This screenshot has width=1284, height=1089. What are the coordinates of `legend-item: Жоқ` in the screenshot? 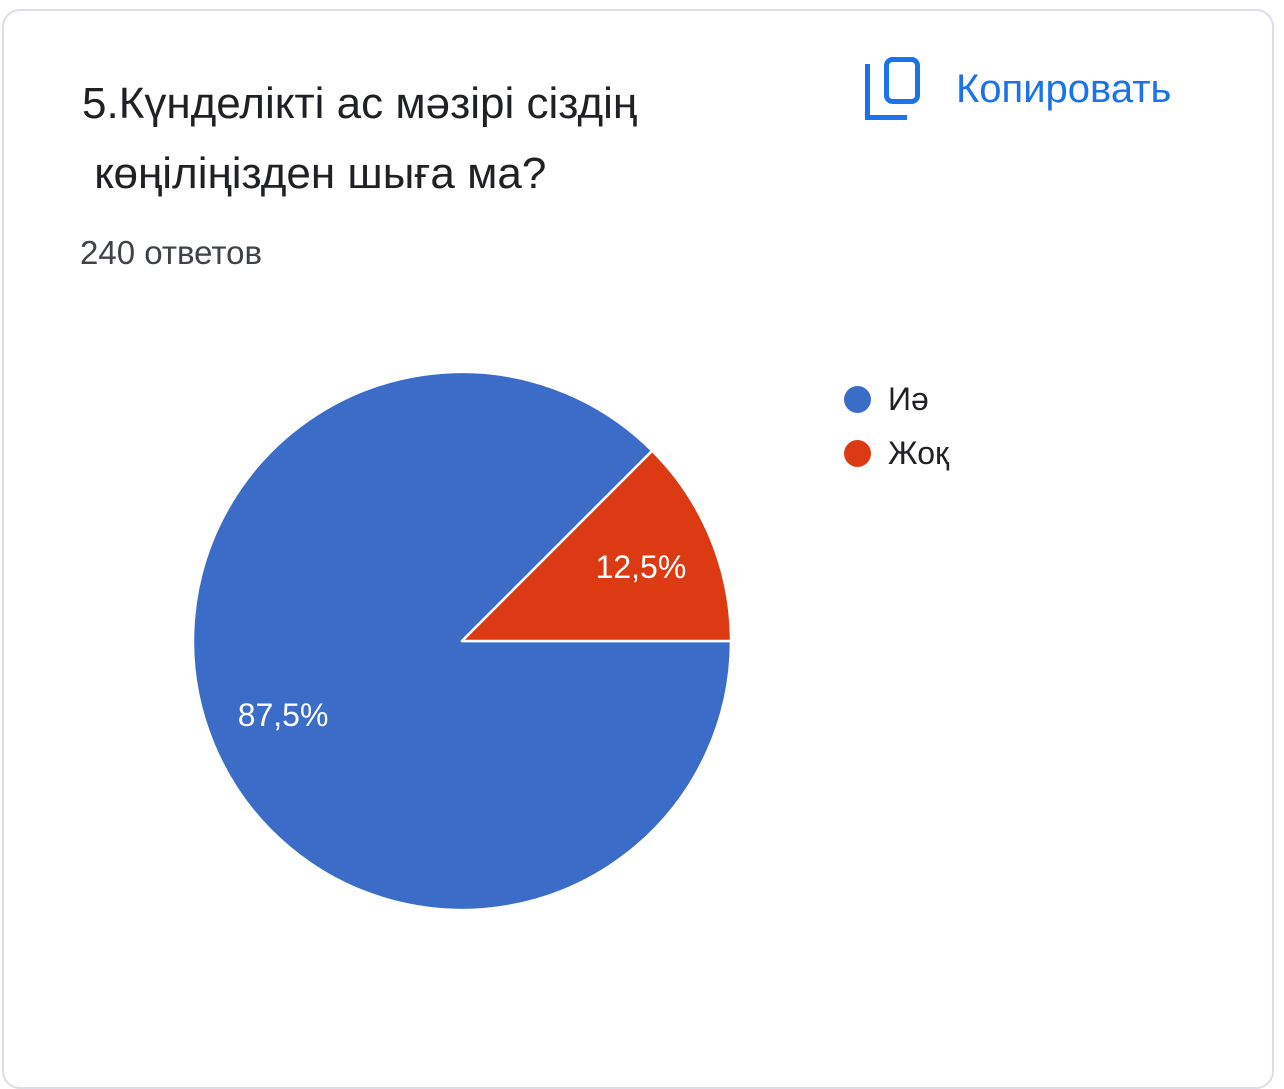 It's located at (896, 453).